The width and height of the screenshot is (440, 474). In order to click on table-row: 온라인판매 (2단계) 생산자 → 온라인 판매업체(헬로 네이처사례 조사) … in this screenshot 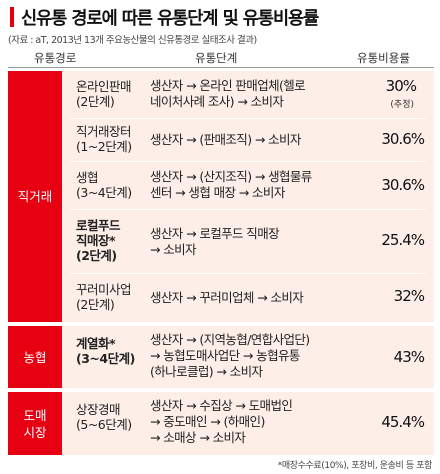, I will do `click(248, 94)`.